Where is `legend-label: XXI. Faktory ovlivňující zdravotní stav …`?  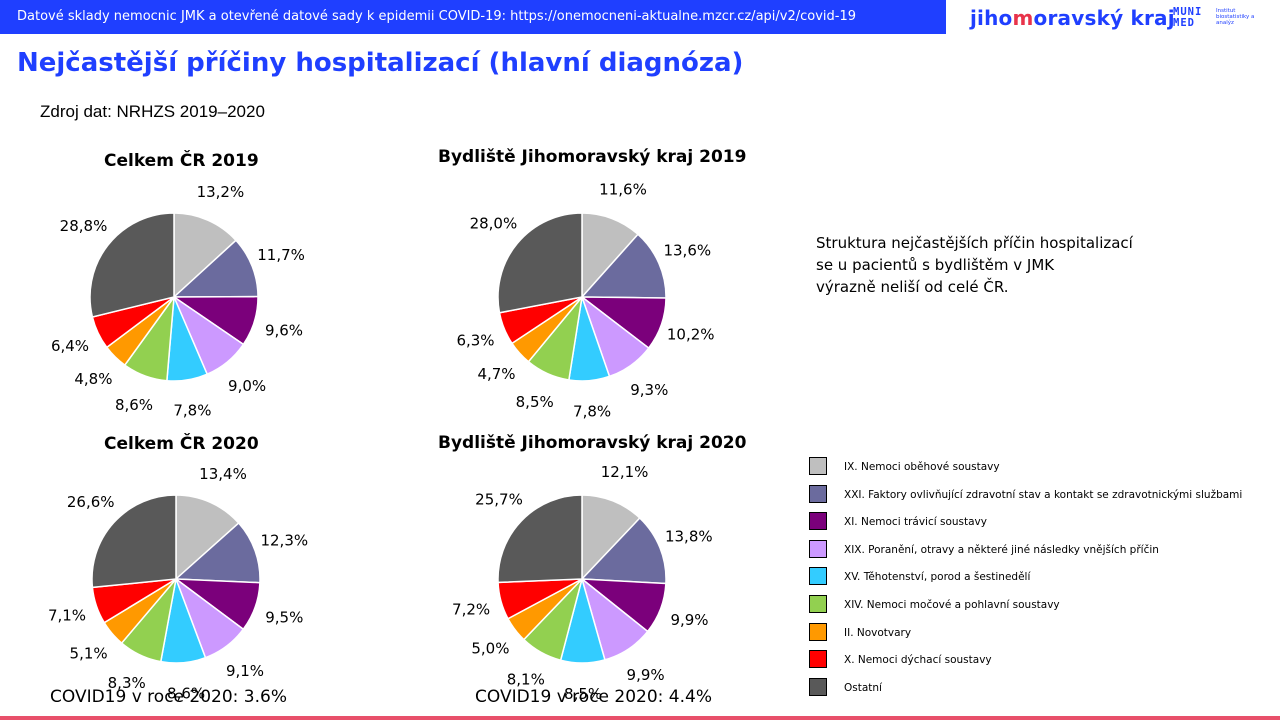
legend-label: XXI. Faktory ovlivňující zdravotní stav … is located at coordinates (1043, 494).